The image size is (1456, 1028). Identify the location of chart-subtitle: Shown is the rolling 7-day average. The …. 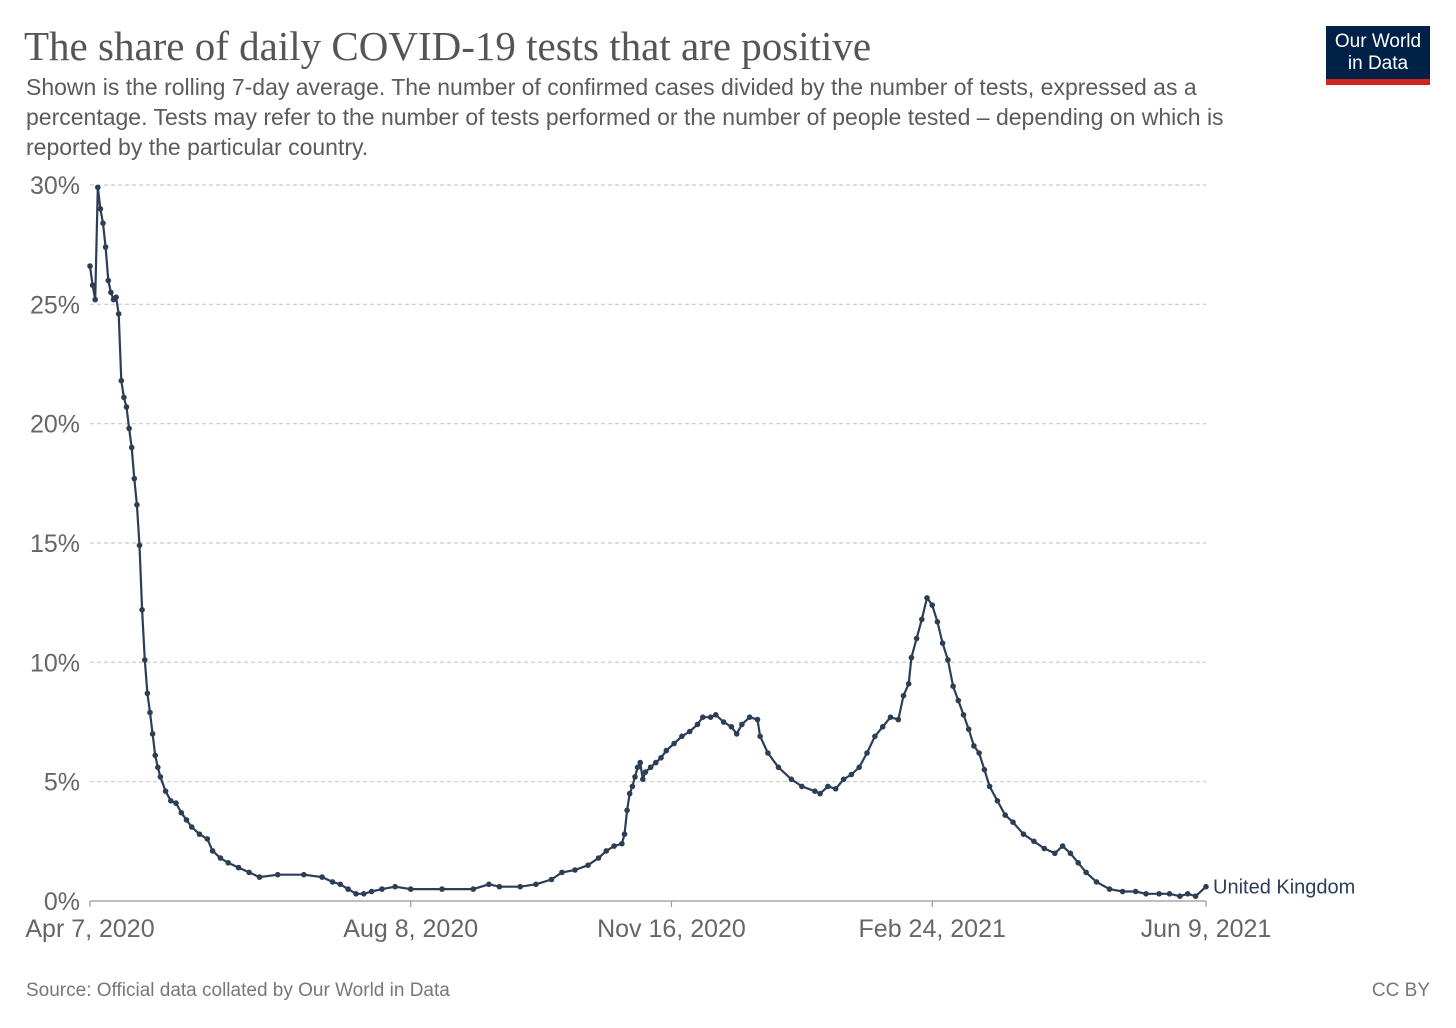
(625, 117).